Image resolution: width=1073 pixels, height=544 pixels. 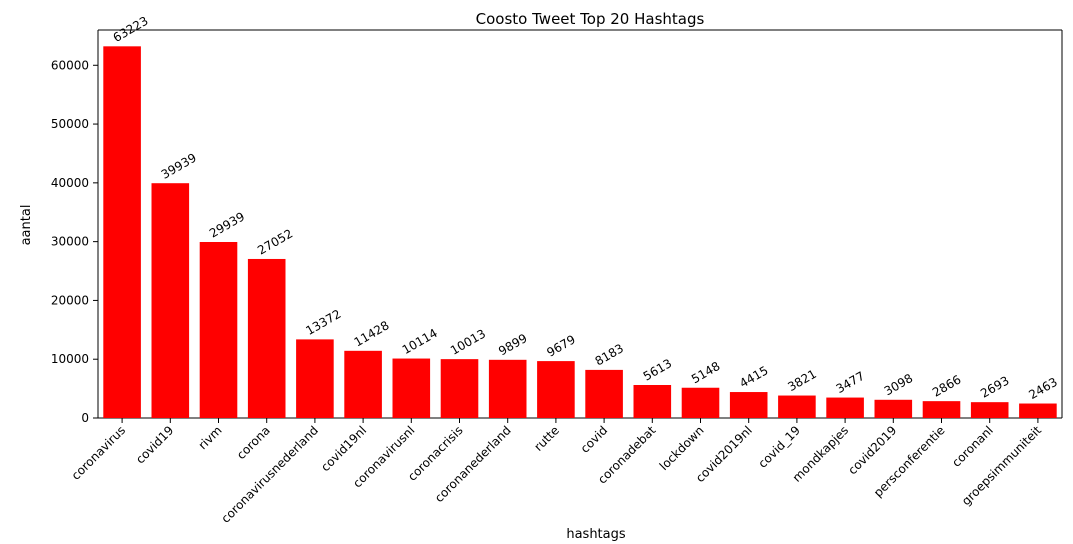 What do you see at coordinates (590, 19) in the screenshot?
I see `chart-title: Coosto Tweet Top 20 Hashtags` at bounding box center [590, 19].